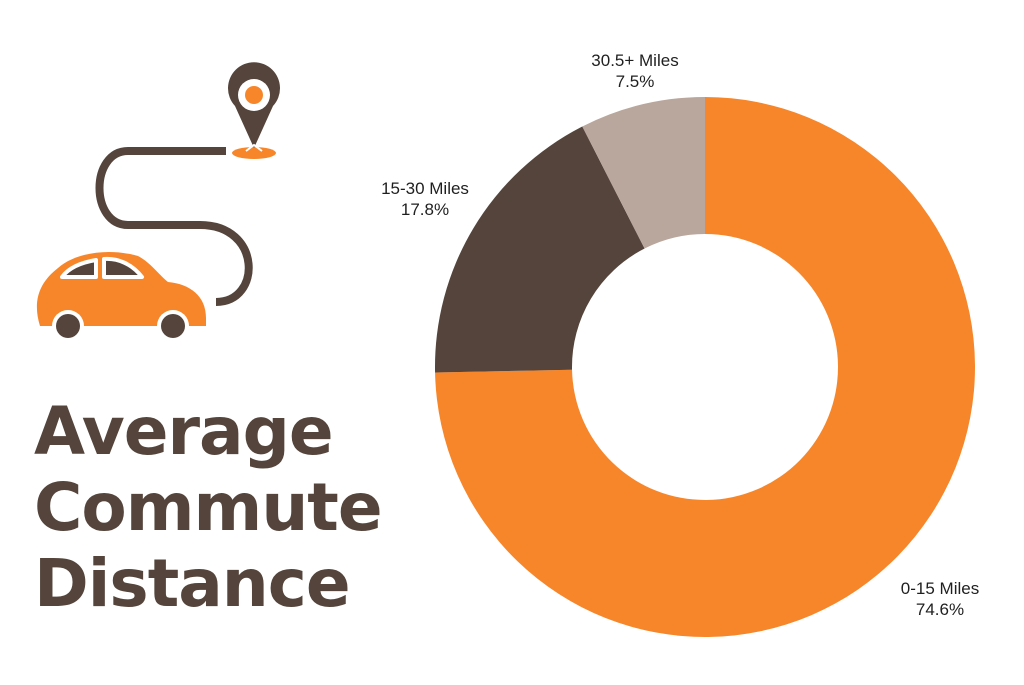 The height and width of the screenshot is (685, 1024). Describe the element at coordinates (254, 107) in the screenshot. I see `location-pin-icon` at that location.